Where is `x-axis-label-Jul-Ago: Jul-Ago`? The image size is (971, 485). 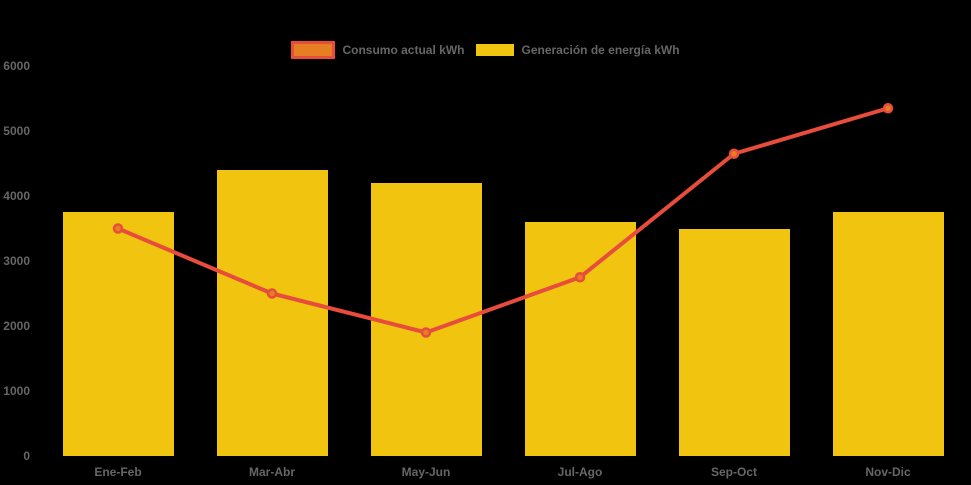
x-axis-label-Jul-Ago: Jul-Ago is located at coordinates (580, 472).